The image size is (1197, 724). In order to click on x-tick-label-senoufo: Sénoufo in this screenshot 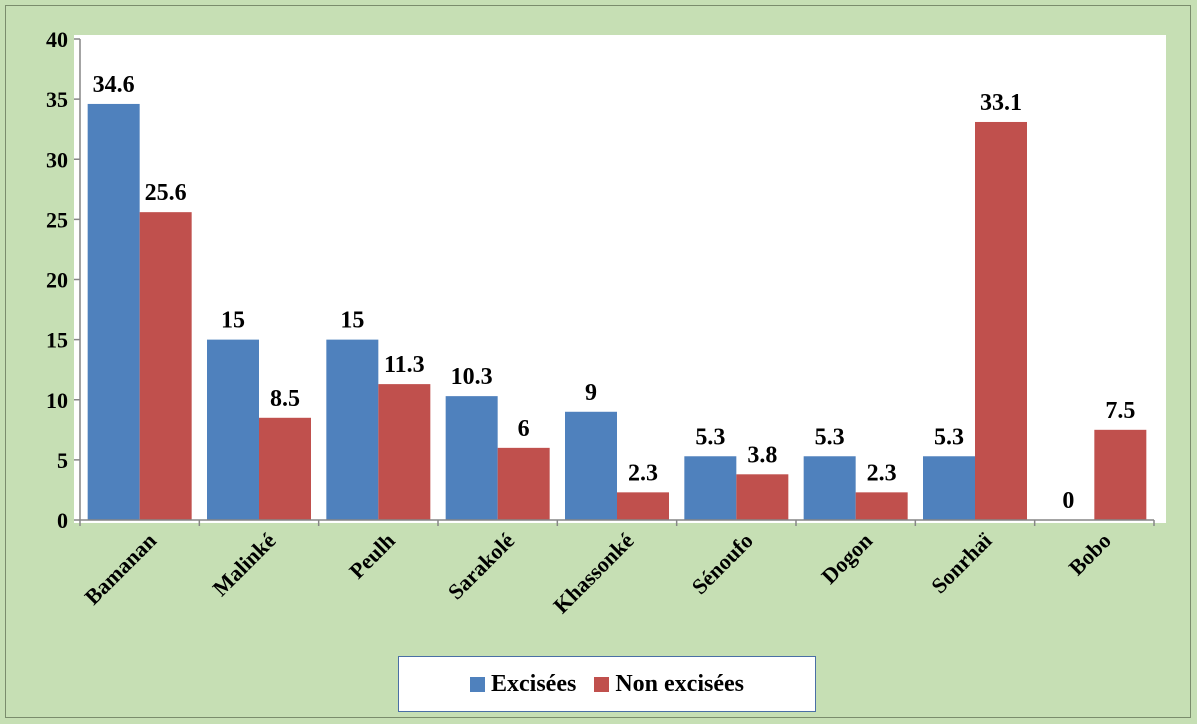, I will do `click(722, 563)`.